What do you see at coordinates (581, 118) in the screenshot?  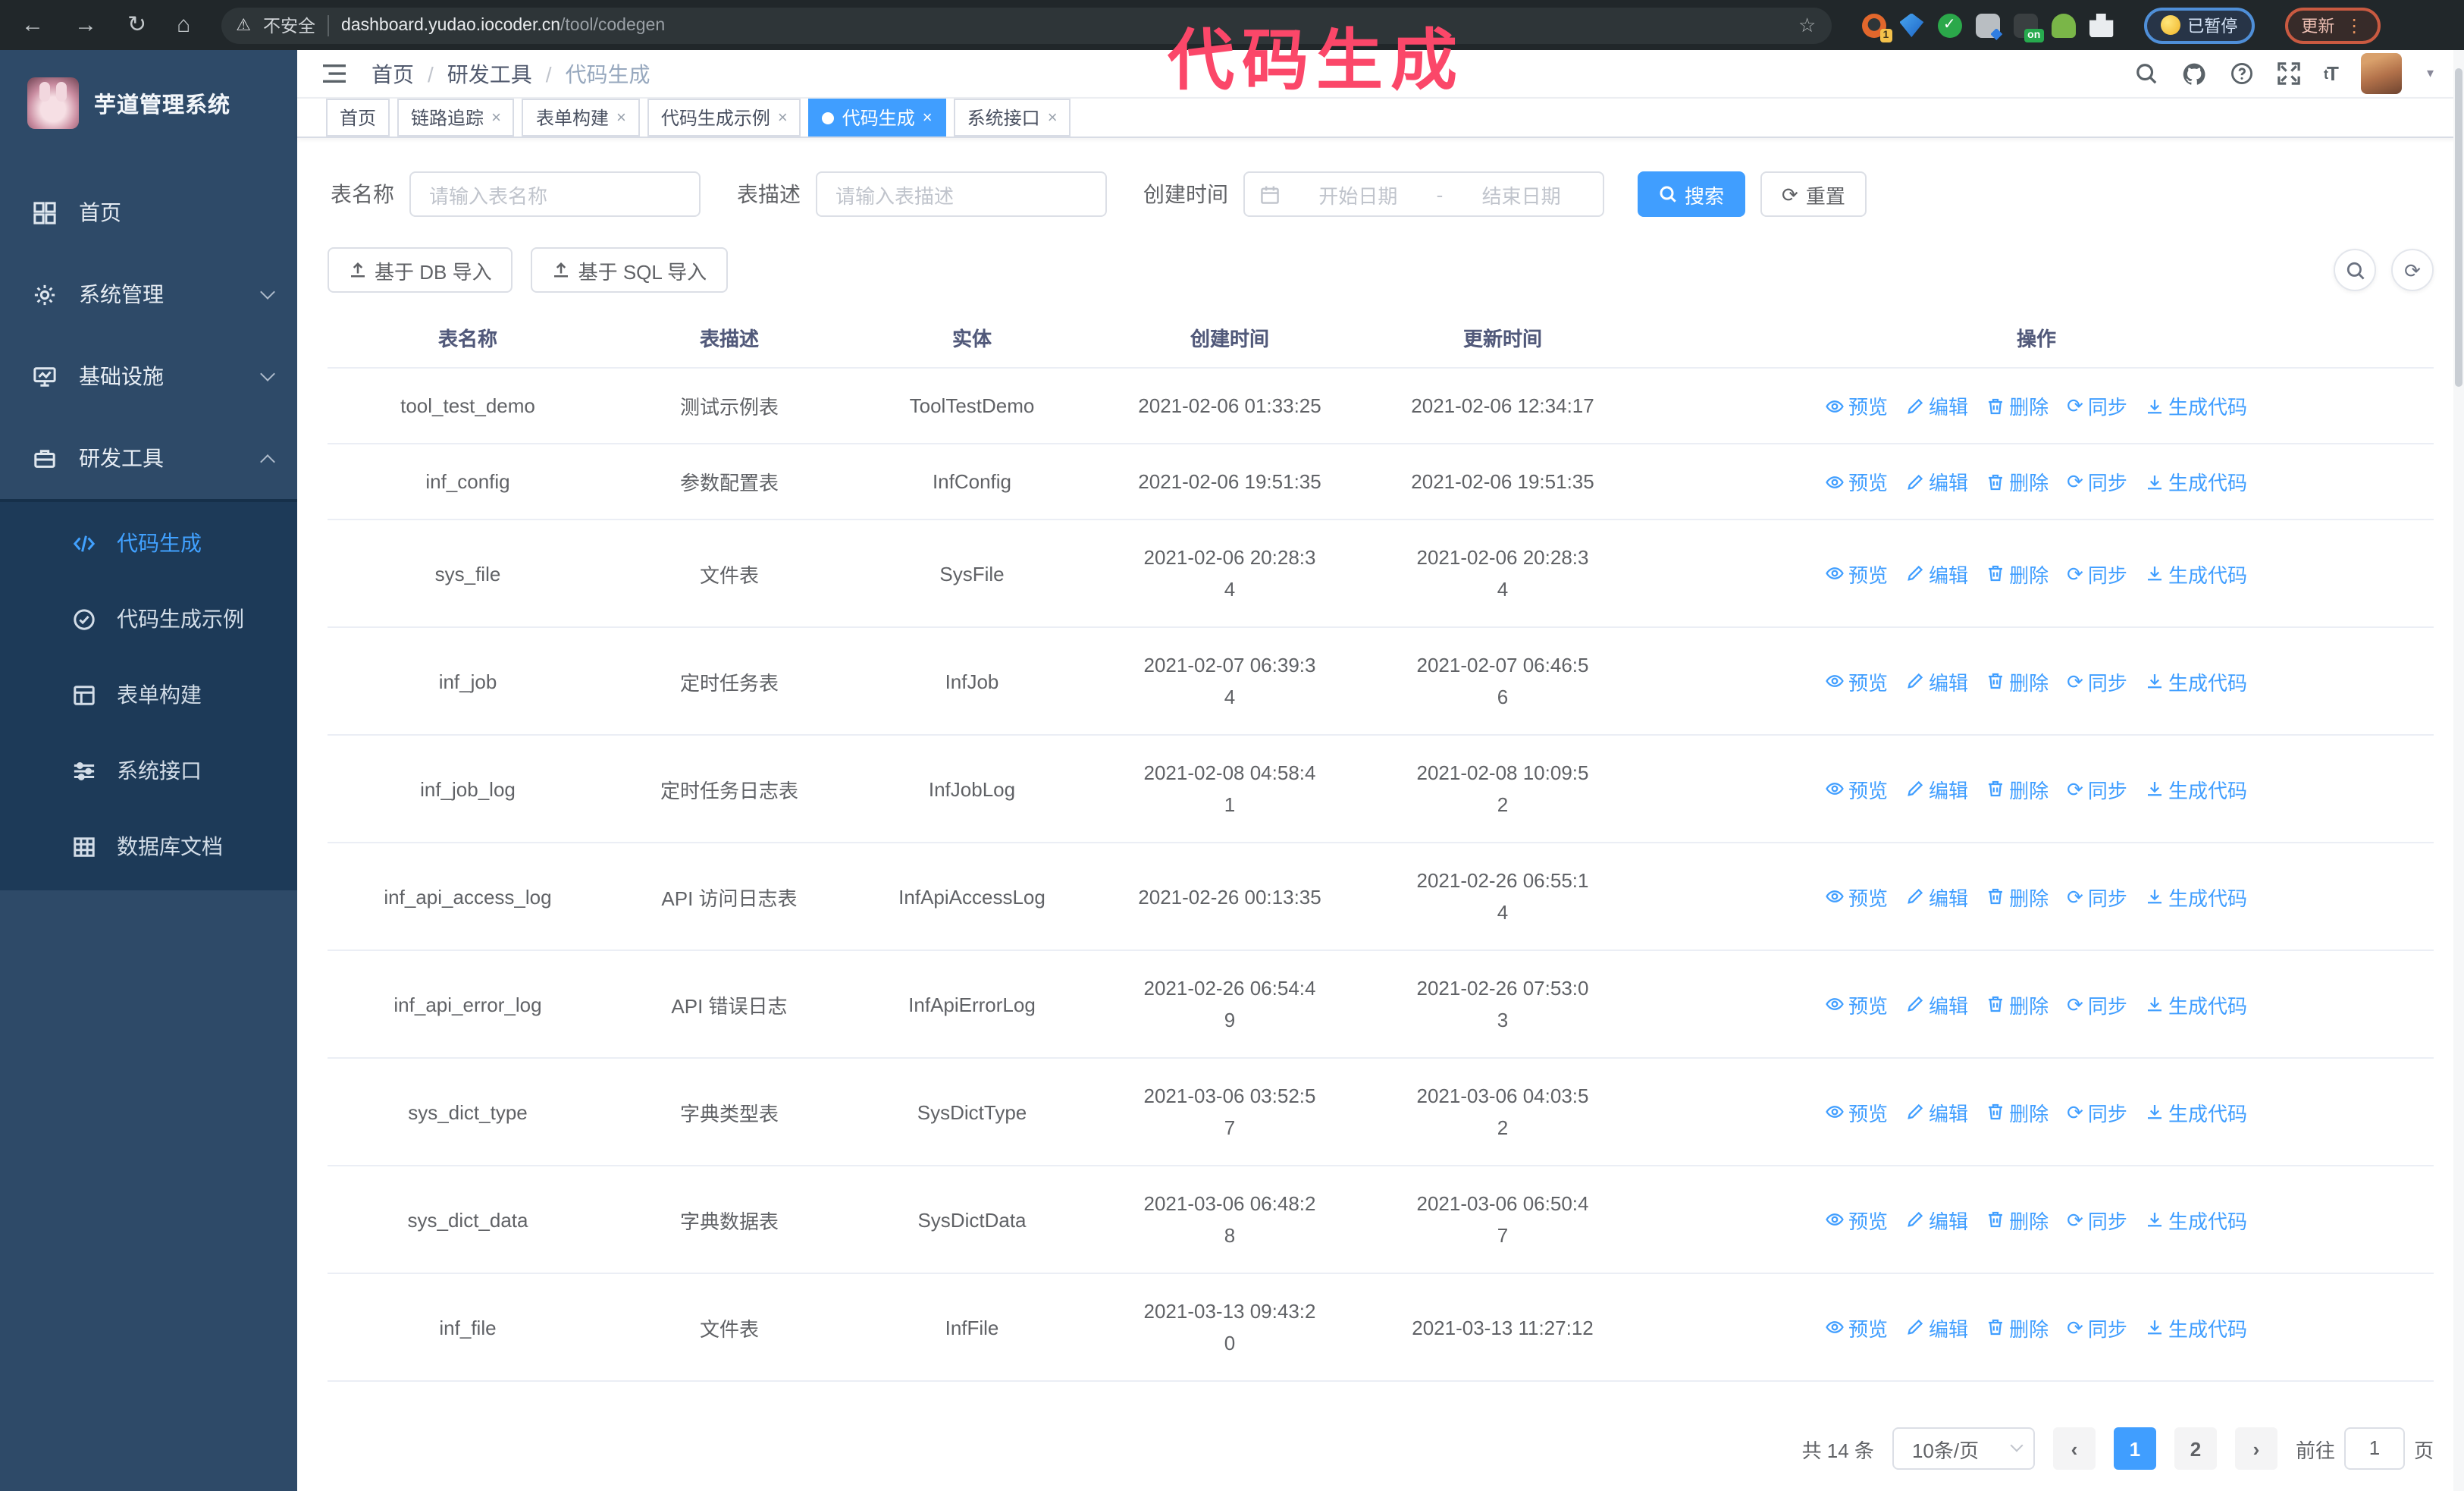 I see `tab-form-builder: 表单构建 ×` at bounding box center [581, 118].